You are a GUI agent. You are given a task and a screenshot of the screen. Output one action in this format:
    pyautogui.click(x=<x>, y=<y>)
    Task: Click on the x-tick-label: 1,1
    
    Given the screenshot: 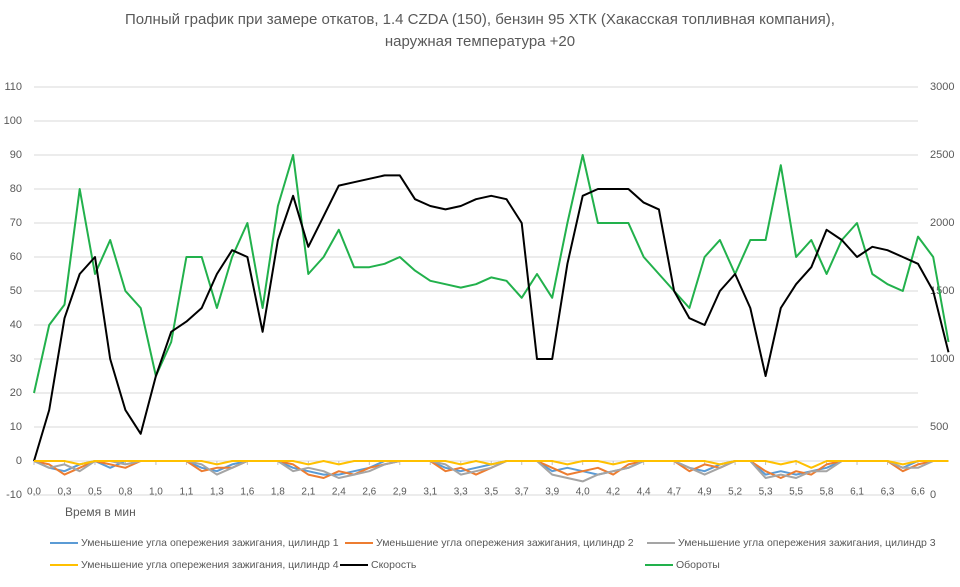 What is the action you would take?
    pyautogui.click(x=186, y=492)
    